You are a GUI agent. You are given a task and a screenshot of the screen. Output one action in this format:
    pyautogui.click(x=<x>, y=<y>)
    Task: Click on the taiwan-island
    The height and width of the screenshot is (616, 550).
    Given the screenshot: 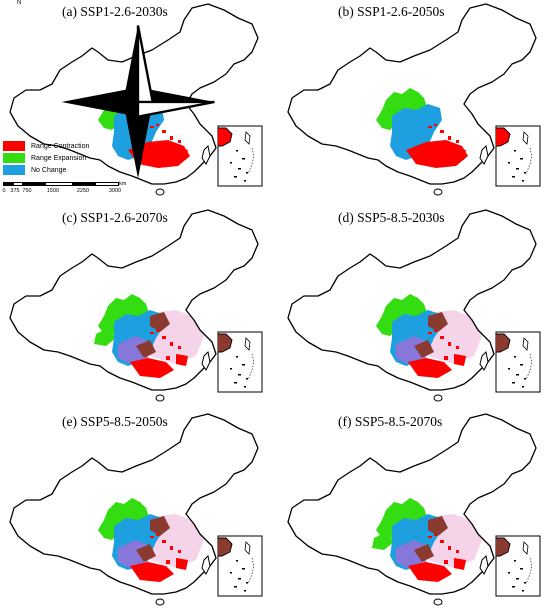 What is the action you would take?
    pyautogui.click(x=206, y=154)
    